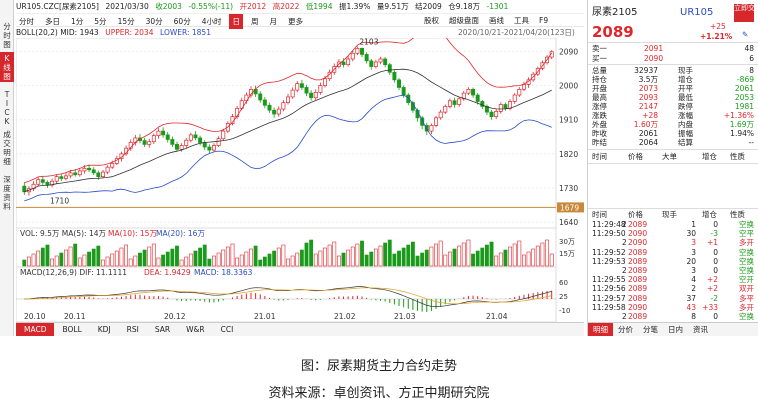 The image size is (758, 411). What do you see at coordinates (746, 307) in the screenshot?
I see `tick-nature: 多开` at bounding box center [746, 307].